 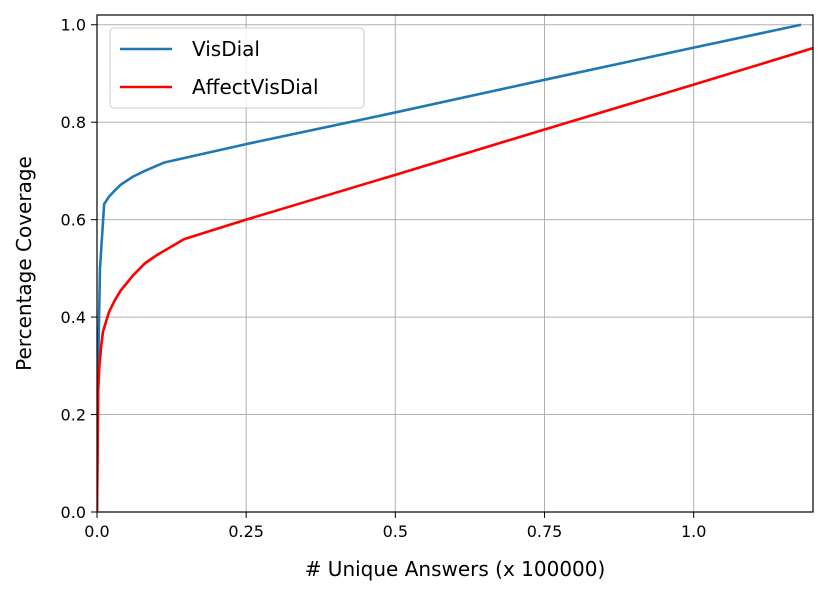 I want to click on legend: VisDial AffectVisDial, so click(x=237, y=68).